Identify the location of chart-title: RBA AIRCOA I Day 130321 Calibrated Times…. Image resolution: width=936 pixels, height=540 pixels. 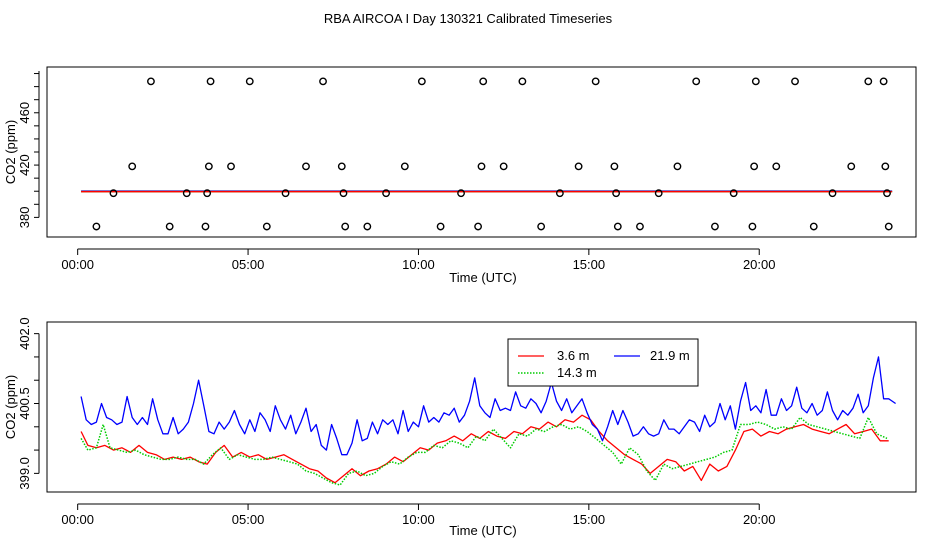
(468, 18).